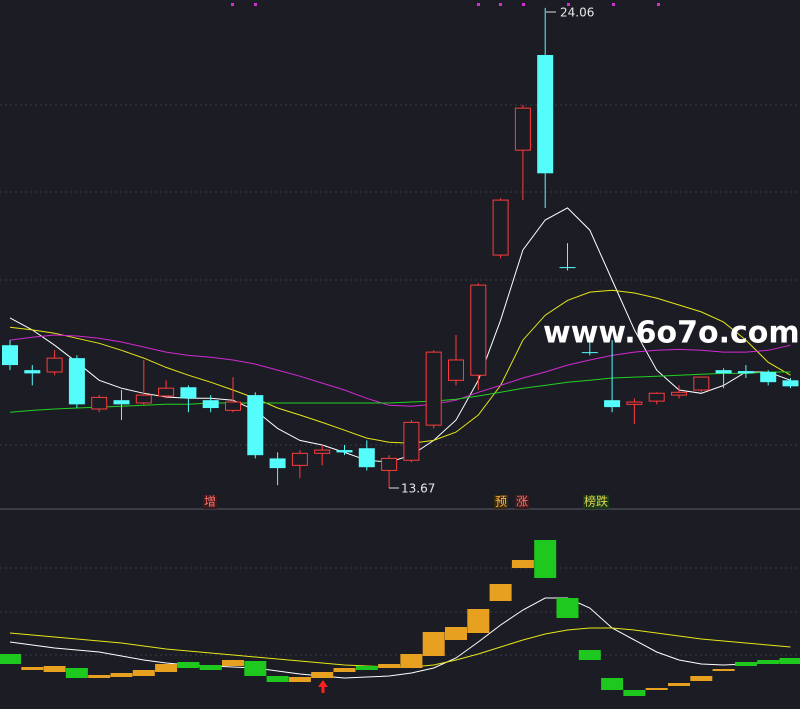 The width and height of the screenshot is (800, 709). I want to click on low-label: 13.67, so click(418, 489).